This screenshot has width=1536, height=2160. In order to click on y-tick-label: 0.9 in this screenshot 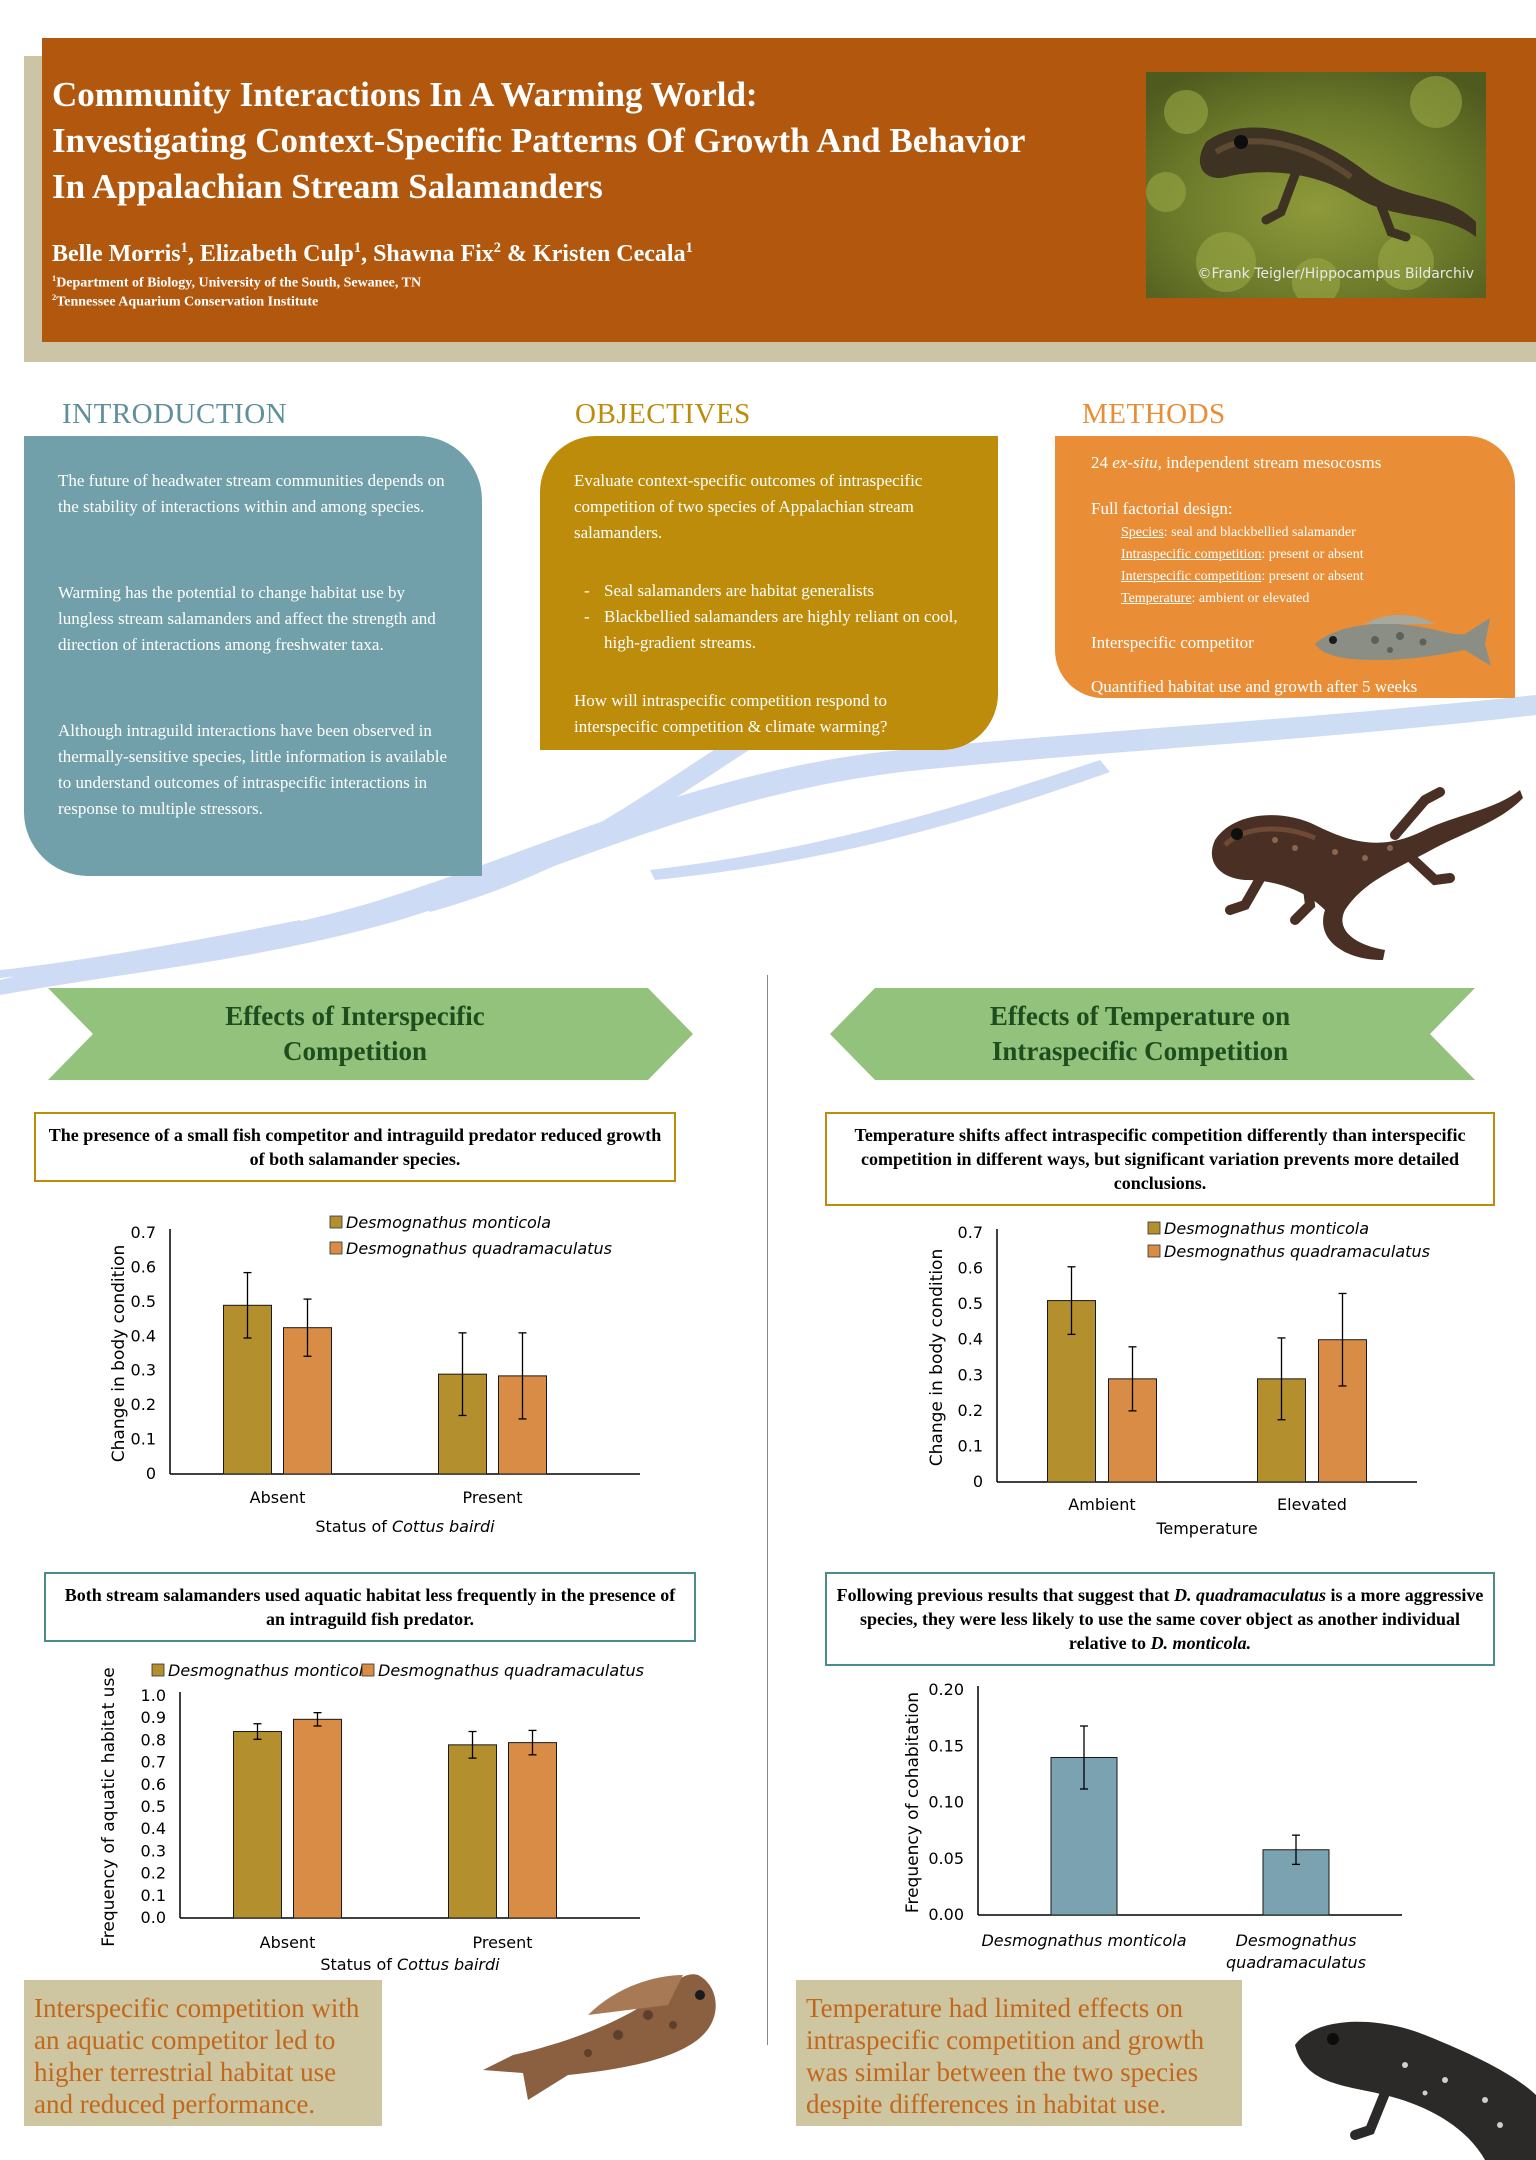, I will do `click(153, 1717)`.